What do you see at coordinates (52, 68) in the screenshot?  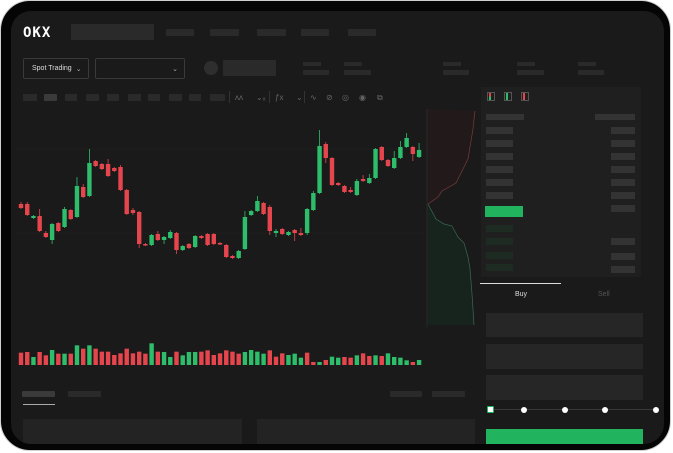 I see `market-selector-label: Spot Trading` at bounding box center [52, 68].